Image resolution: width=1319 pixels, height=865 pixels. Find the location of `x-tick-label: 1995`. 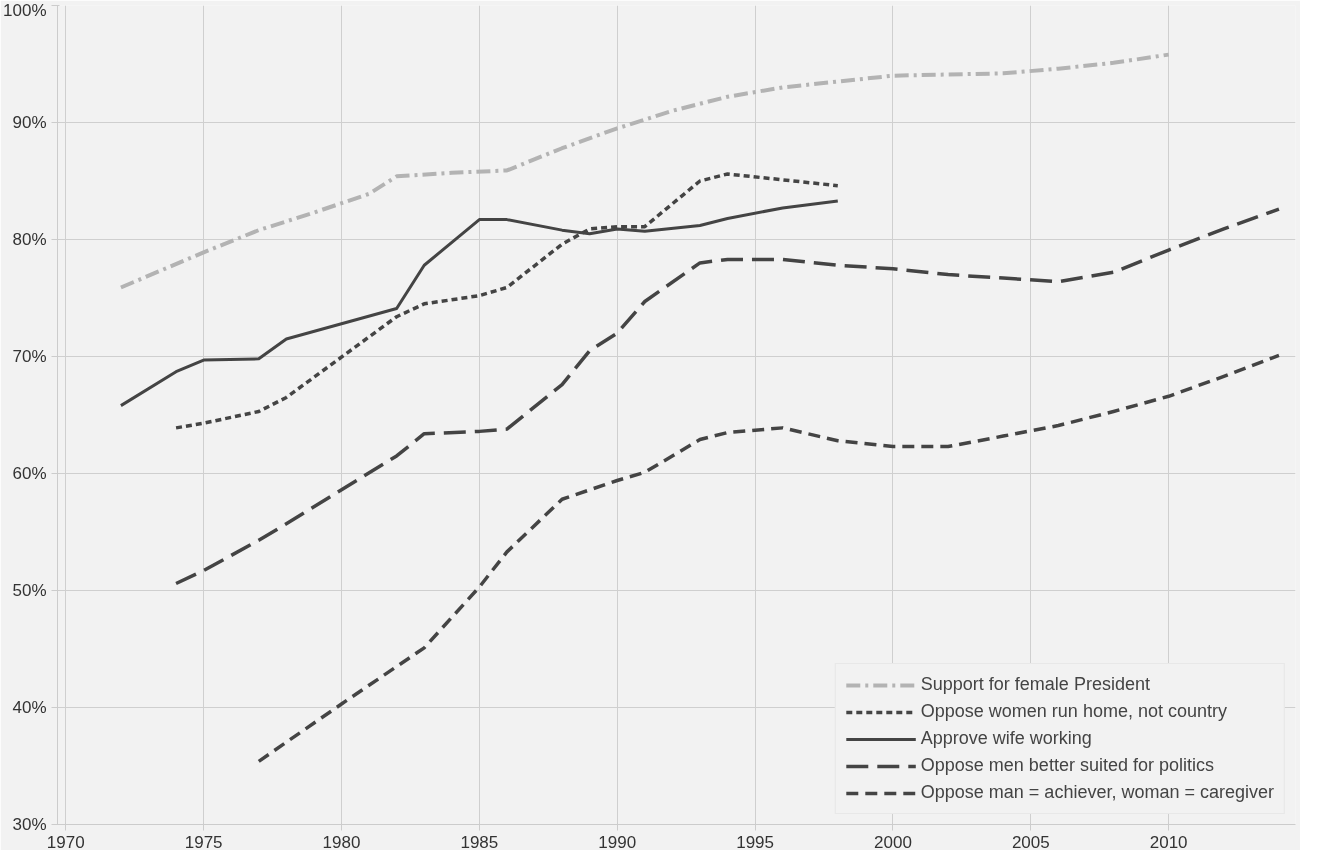

x-tick-label: 1995 is located at coordinates (755, 842).